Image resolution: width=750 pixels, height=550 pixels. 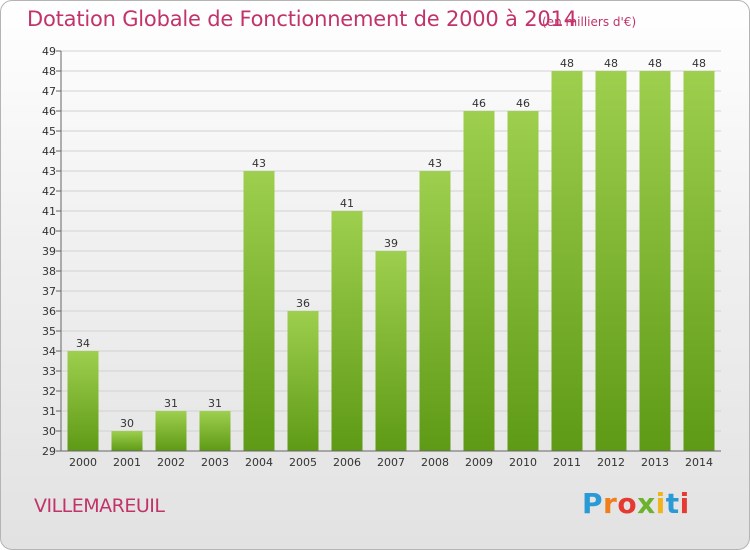 I want to click on y-tick-label: 37, so click(x=49, y=291).